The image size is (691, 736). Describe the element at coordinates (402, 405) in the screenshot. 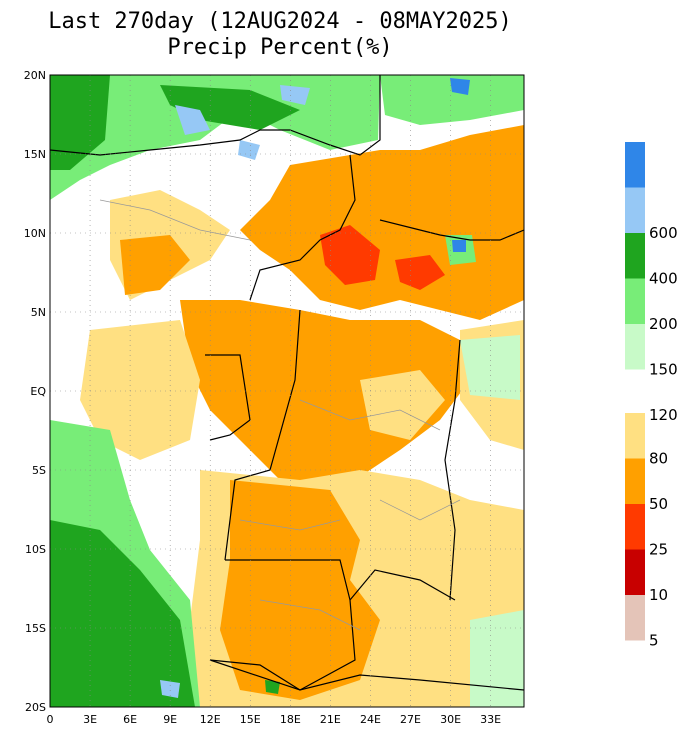

I see `dry-light-east-central` at that location.